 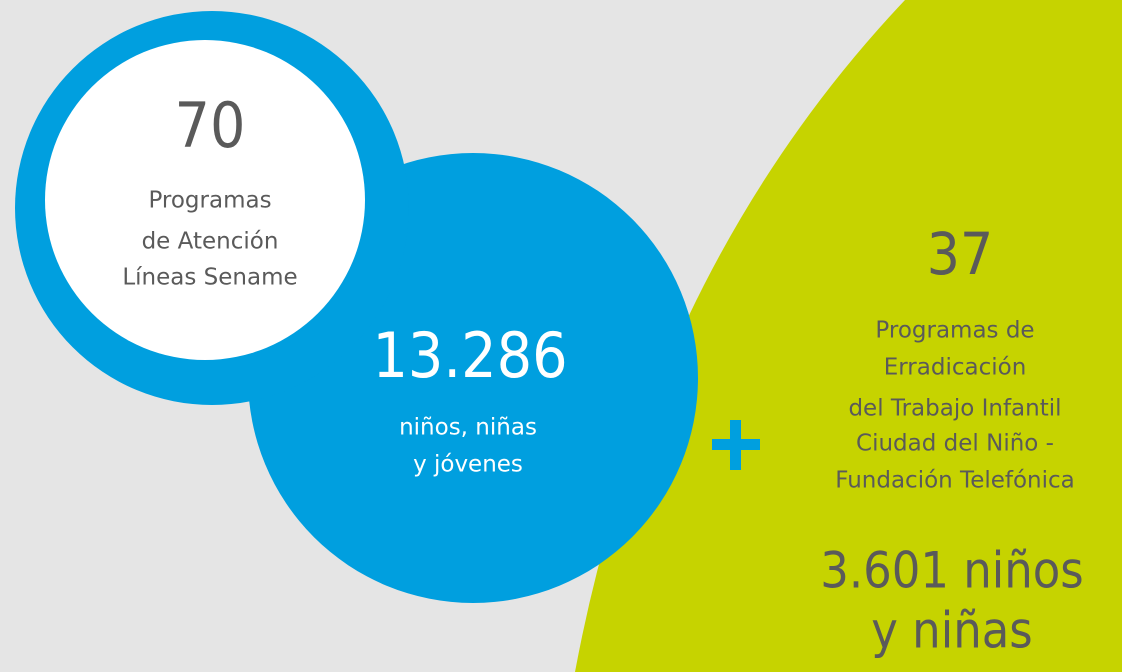 I want to click on right-line: Erradicación, so click(x=955, y=368).